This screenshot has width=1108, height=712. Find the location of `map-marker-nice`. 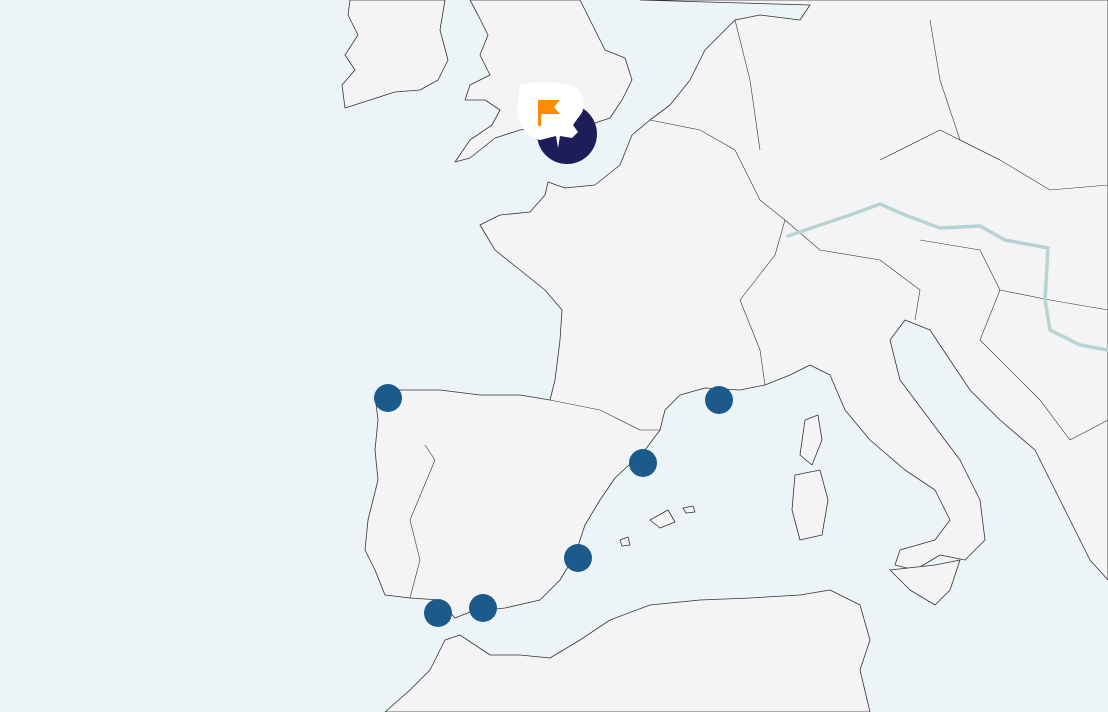

map-marker-nice is located at coordinates (719, 400).